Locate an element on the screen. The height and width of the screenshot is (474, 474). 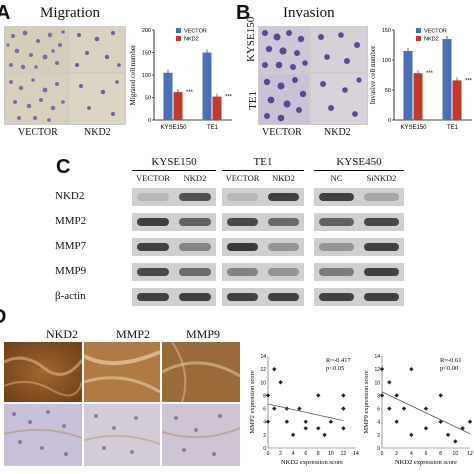
mmp9-scatter-trend-line is located at coordinates (426, 413).